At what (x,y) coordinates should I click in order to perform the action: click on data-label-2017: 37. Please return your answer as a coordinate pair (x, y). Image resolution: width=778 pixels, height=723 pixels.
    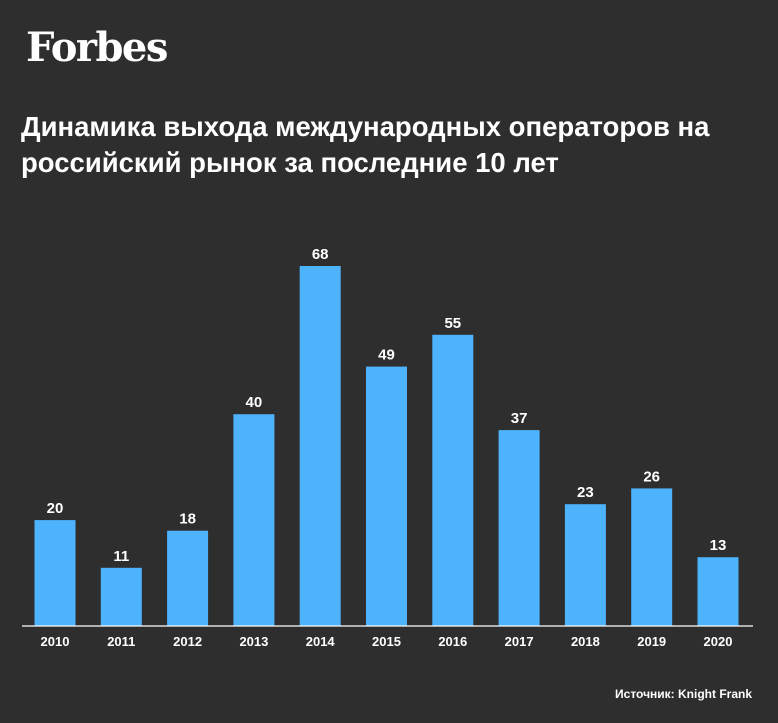
    Looking at the image, I should click on (519, 418).